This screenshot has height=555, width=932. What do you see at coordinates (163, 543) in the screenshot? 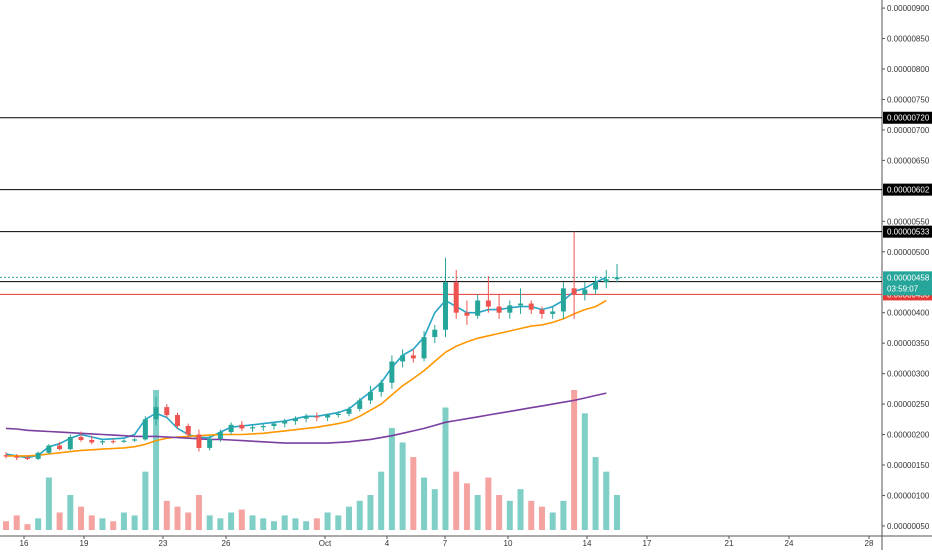
I see `x-tick-label: 23` at bounding box center [163, 543].